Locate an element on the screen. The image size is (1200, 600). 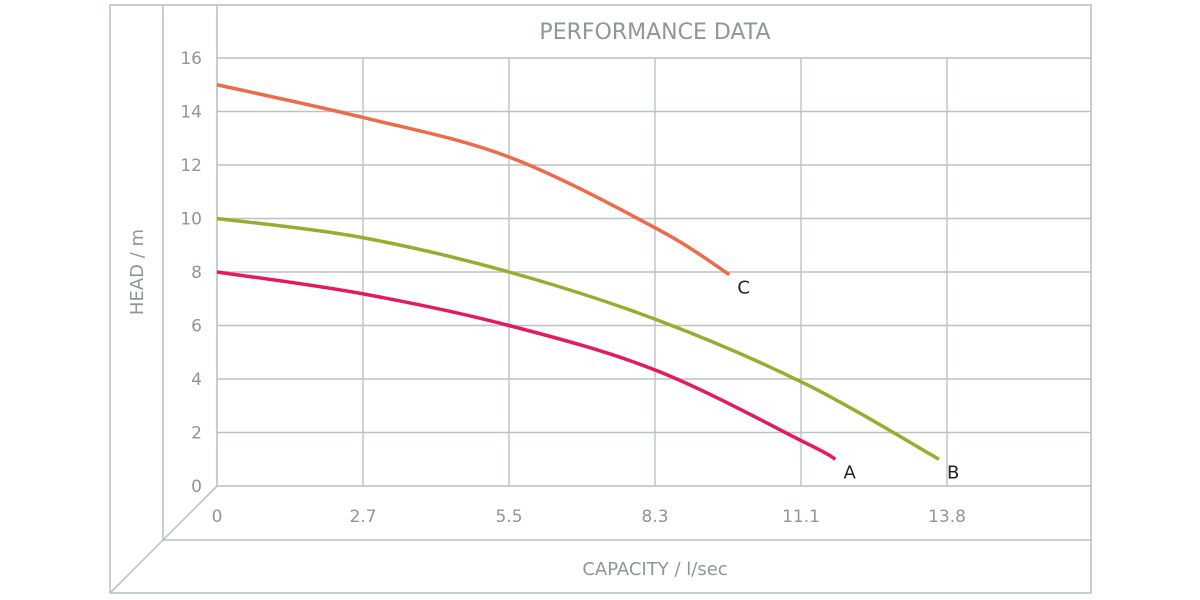
x-tick-label: 0 is located at coordinates (217, 517).